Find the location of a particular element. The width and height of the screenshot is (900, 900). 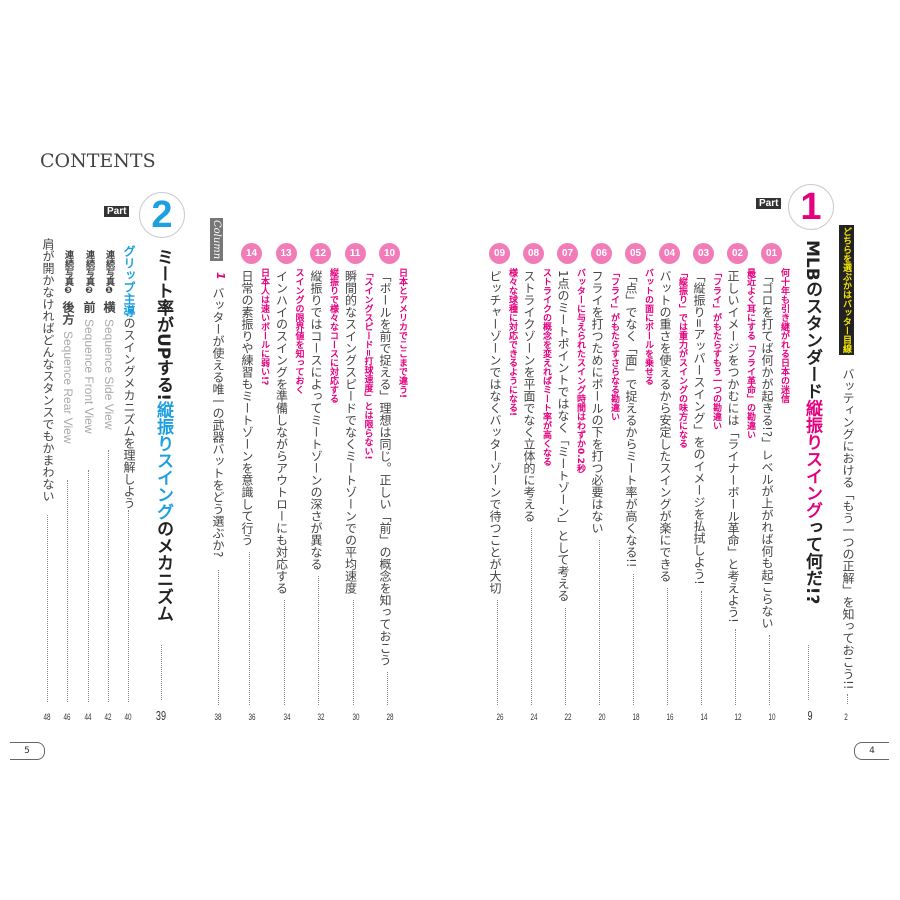

sequence-label: 連続写真❷ is located at coordinates (89, 273).